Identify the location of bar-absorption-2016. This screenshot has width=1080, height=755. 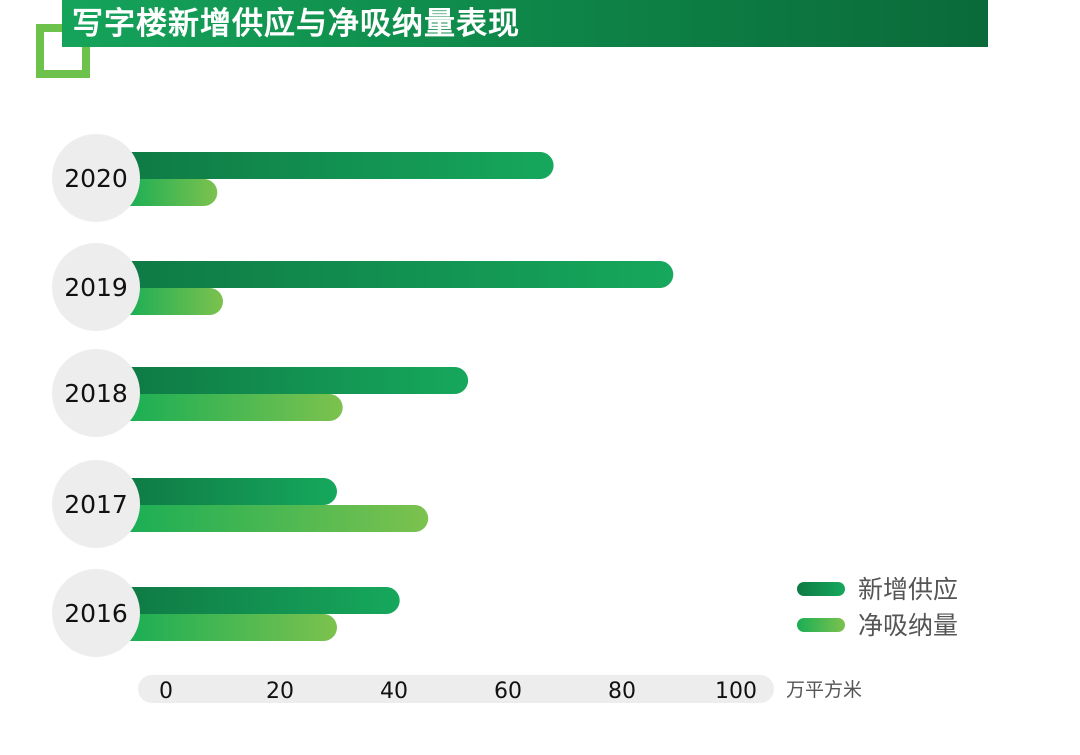
(232, 627).